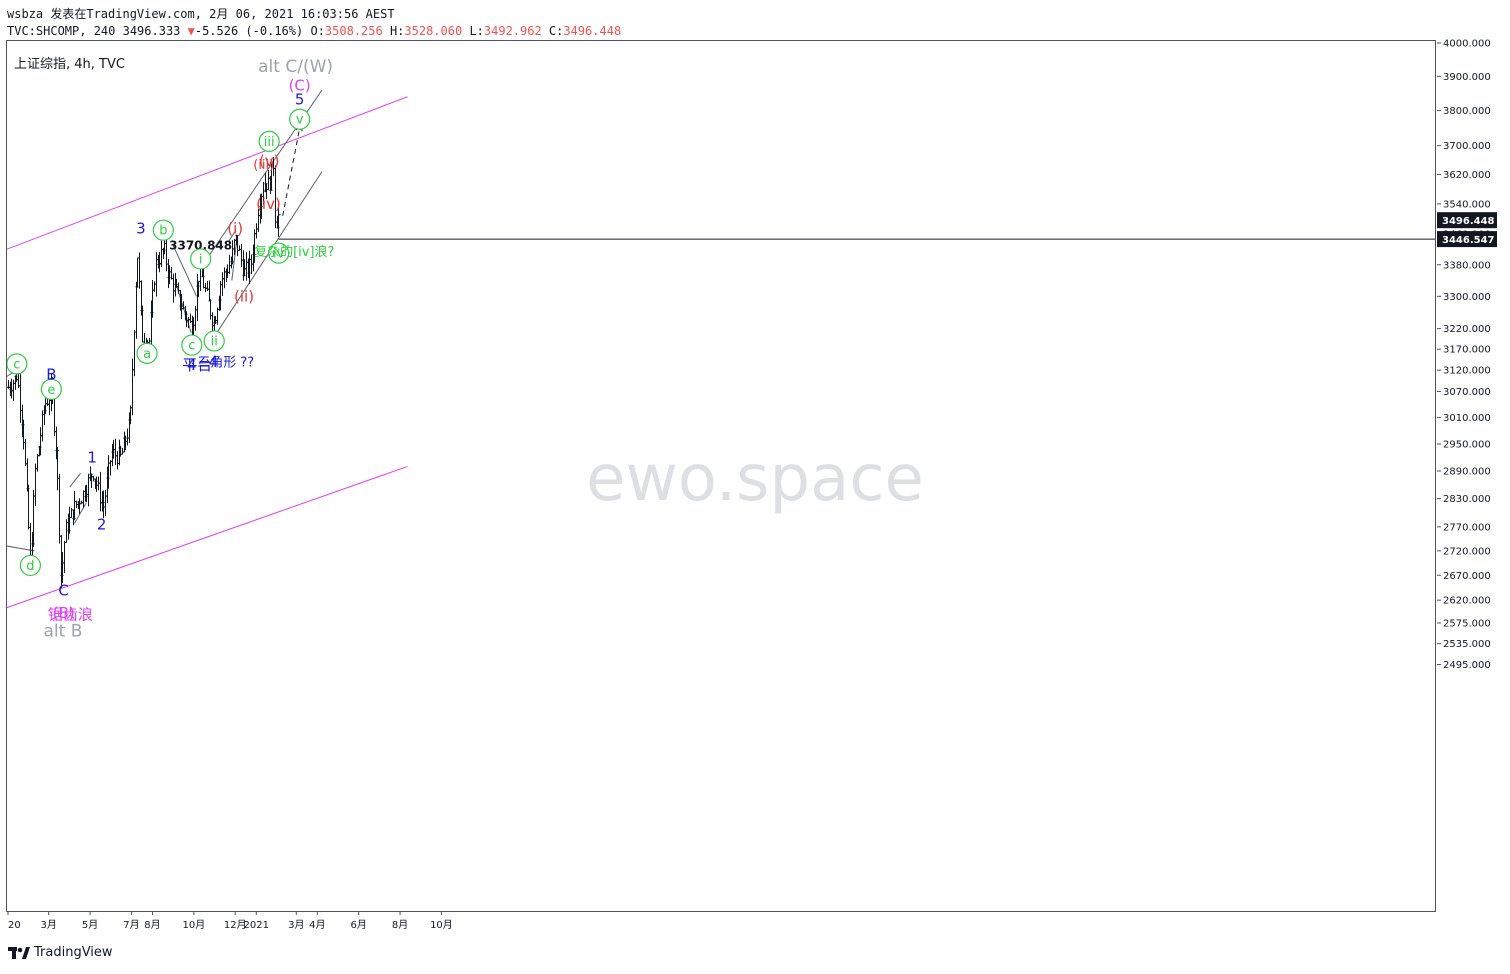 Image resolution: width=1510 pixels, height=974 pixels. What do you see at coordinates (358, 925) in the screenshot?
I see `x-tick-label: 6月` at bounding box center [358, 925].